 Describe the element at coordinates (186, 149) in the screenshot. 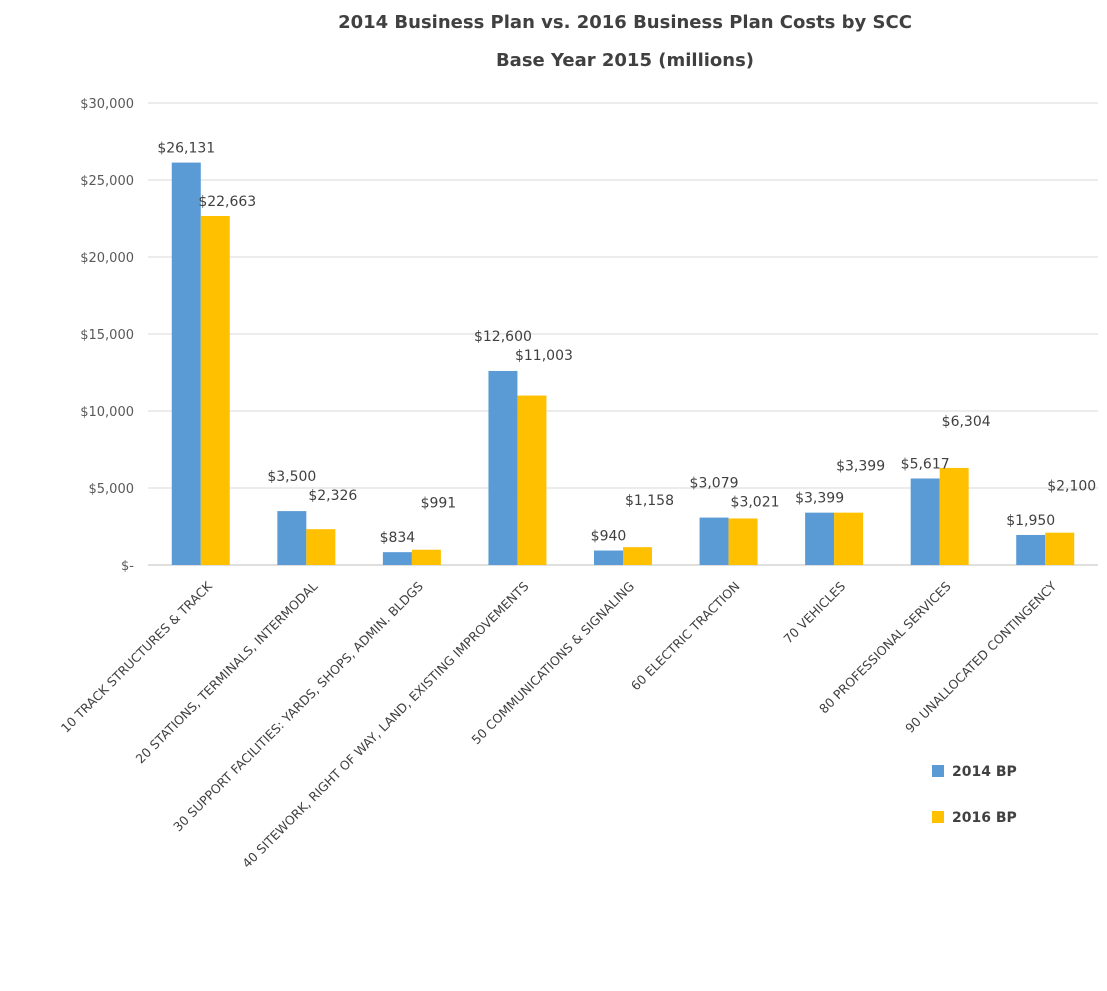

I see `data-label-2014: $26,131` at that location.